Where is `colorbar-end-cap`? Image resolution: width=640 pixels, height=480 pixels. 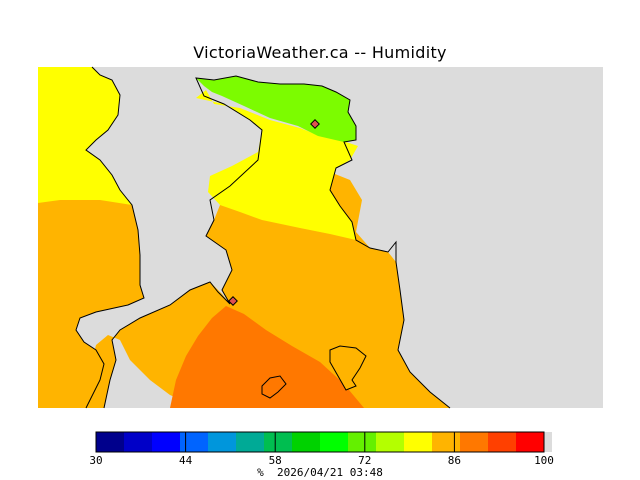
colorbar-end-cap is located at coordinates (548, 442).